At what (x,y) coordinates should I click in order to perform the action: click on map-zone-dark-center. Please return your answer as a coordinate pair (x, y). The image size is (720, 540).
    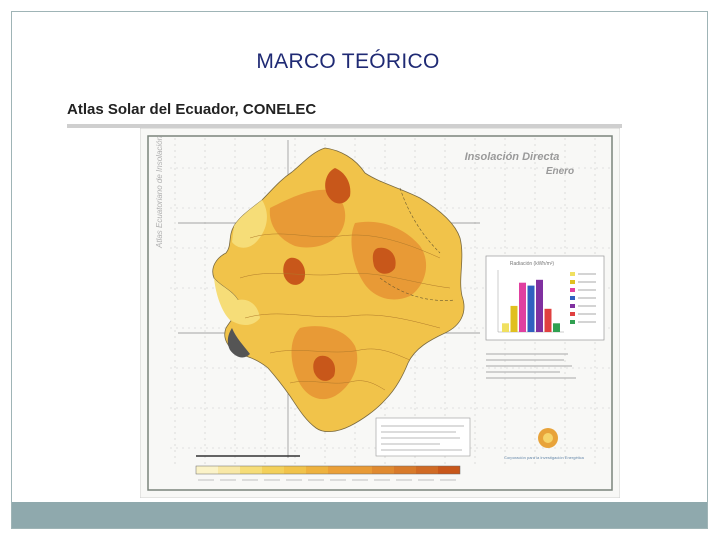
    Looking at the image, I should click on (294, 271).